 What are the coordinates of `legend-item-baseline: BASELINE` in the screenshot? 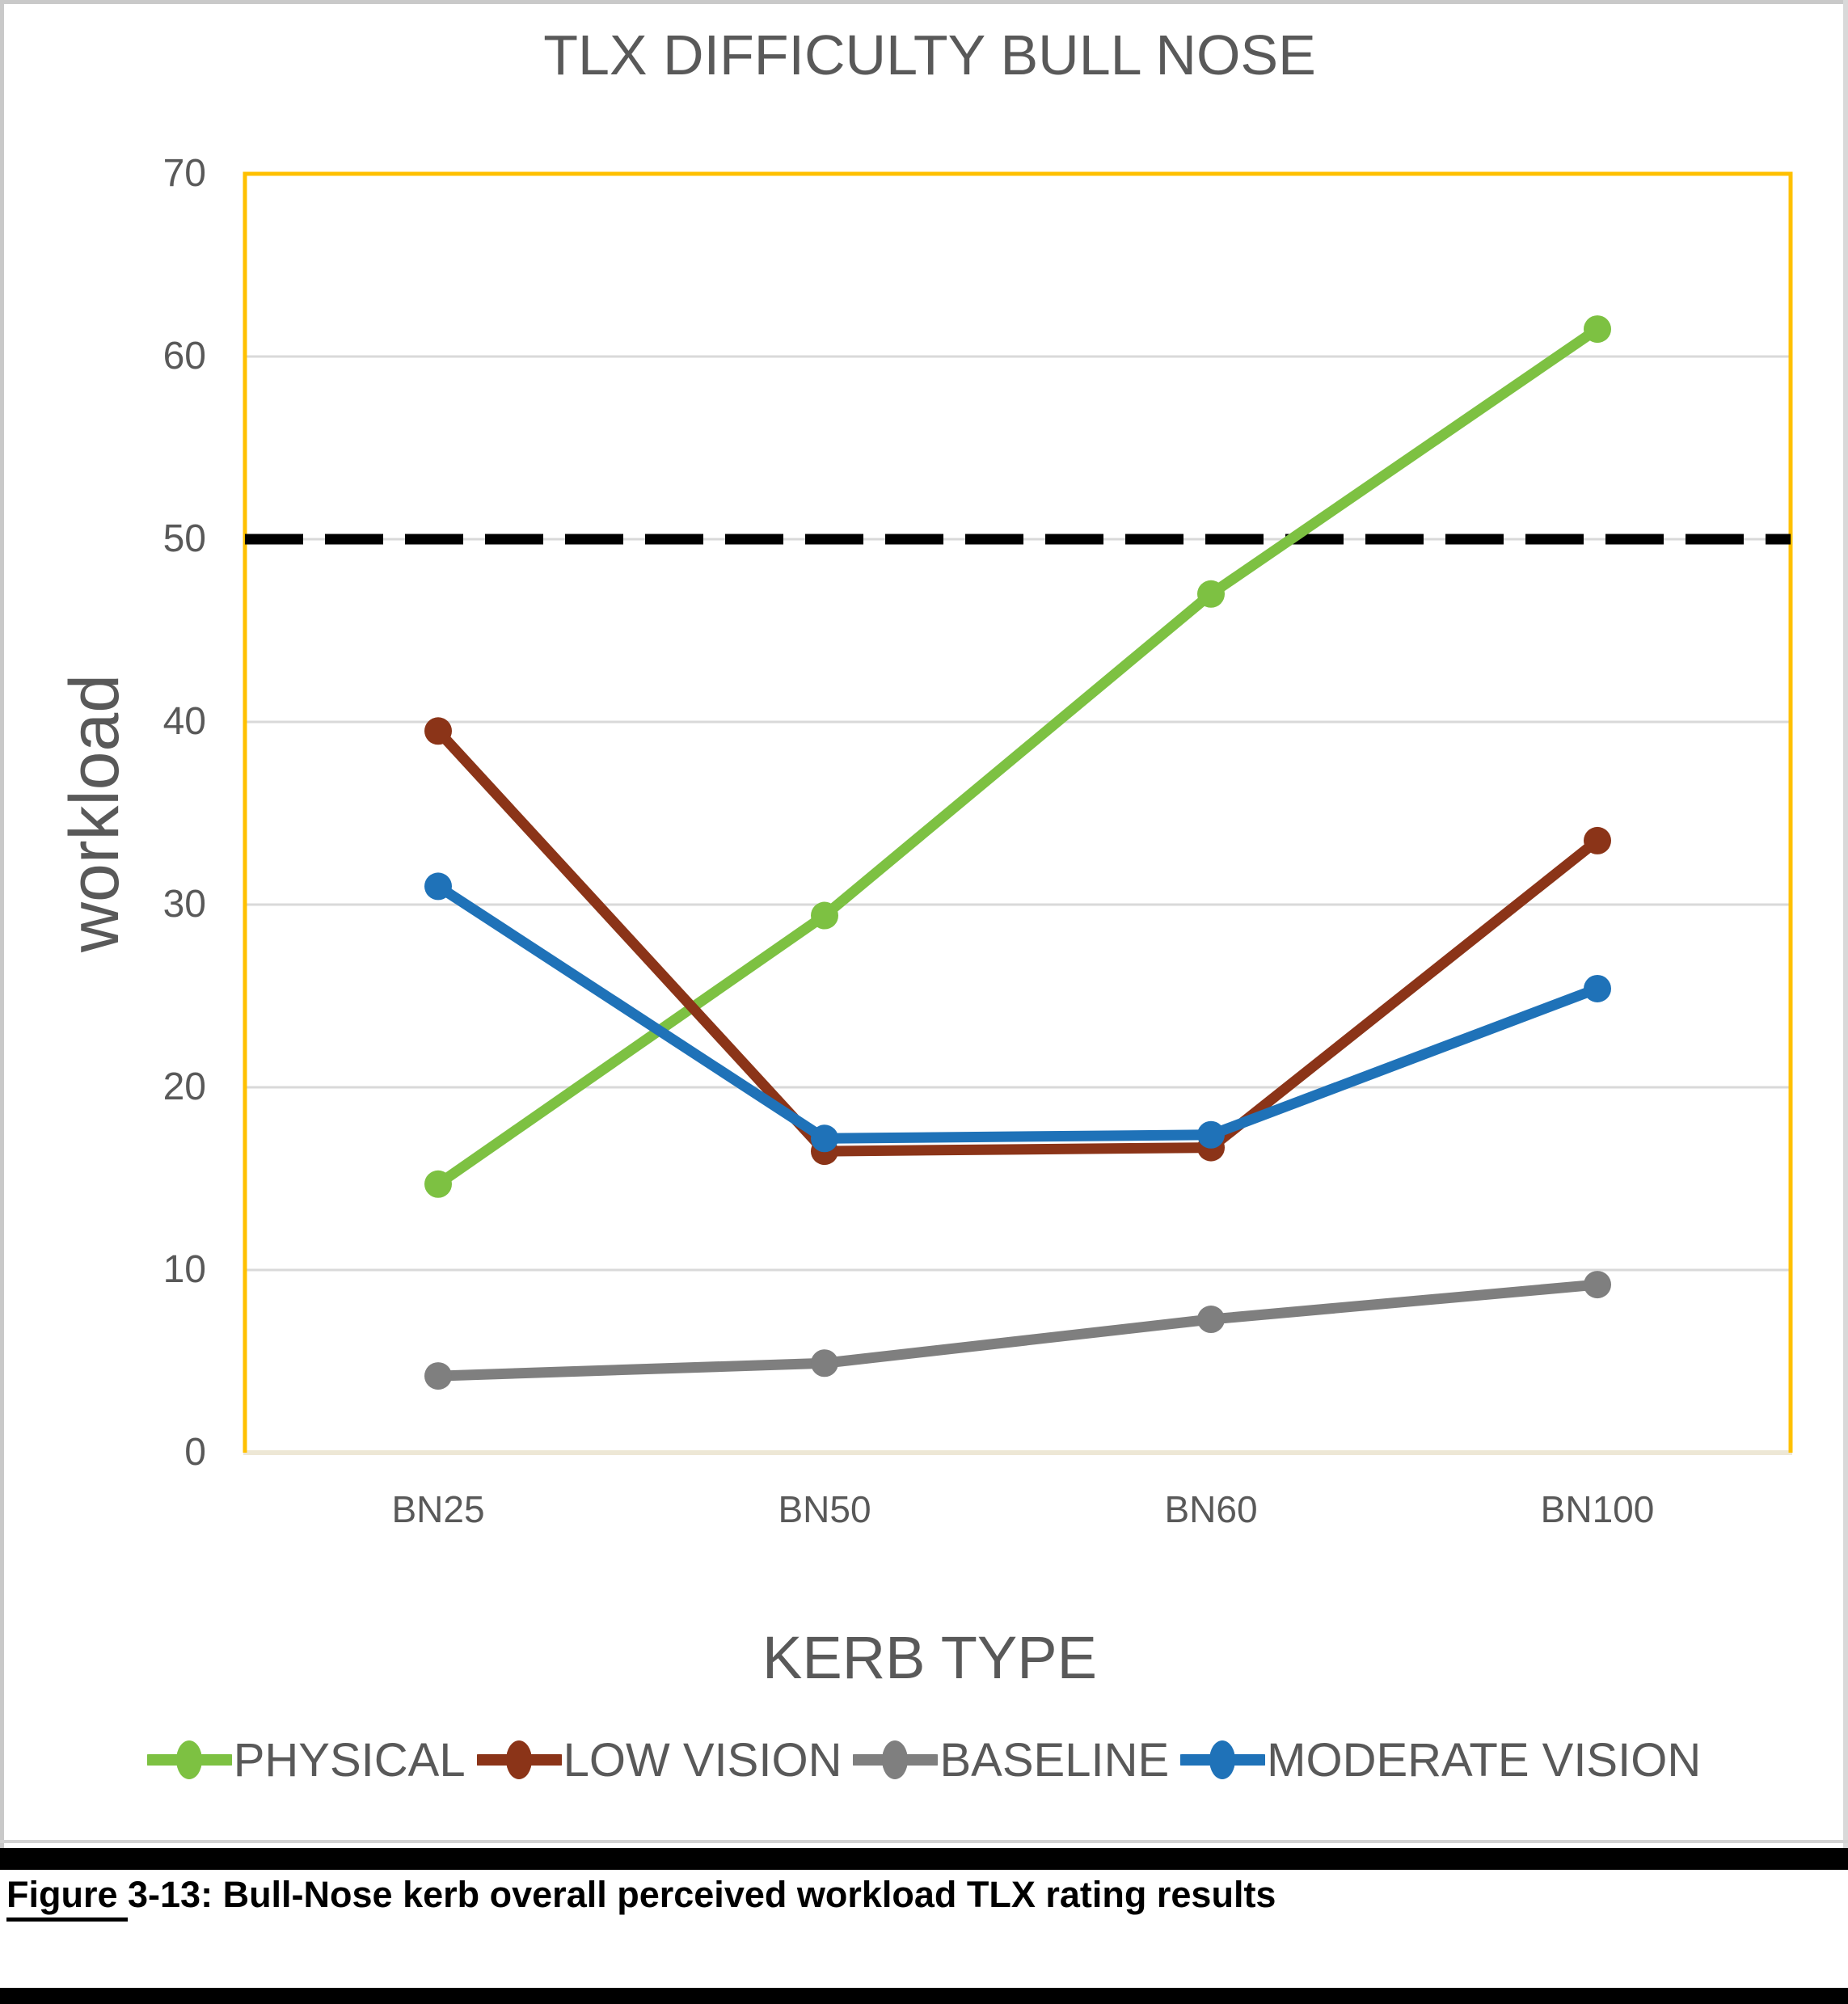 It's located at (1011, 1759).